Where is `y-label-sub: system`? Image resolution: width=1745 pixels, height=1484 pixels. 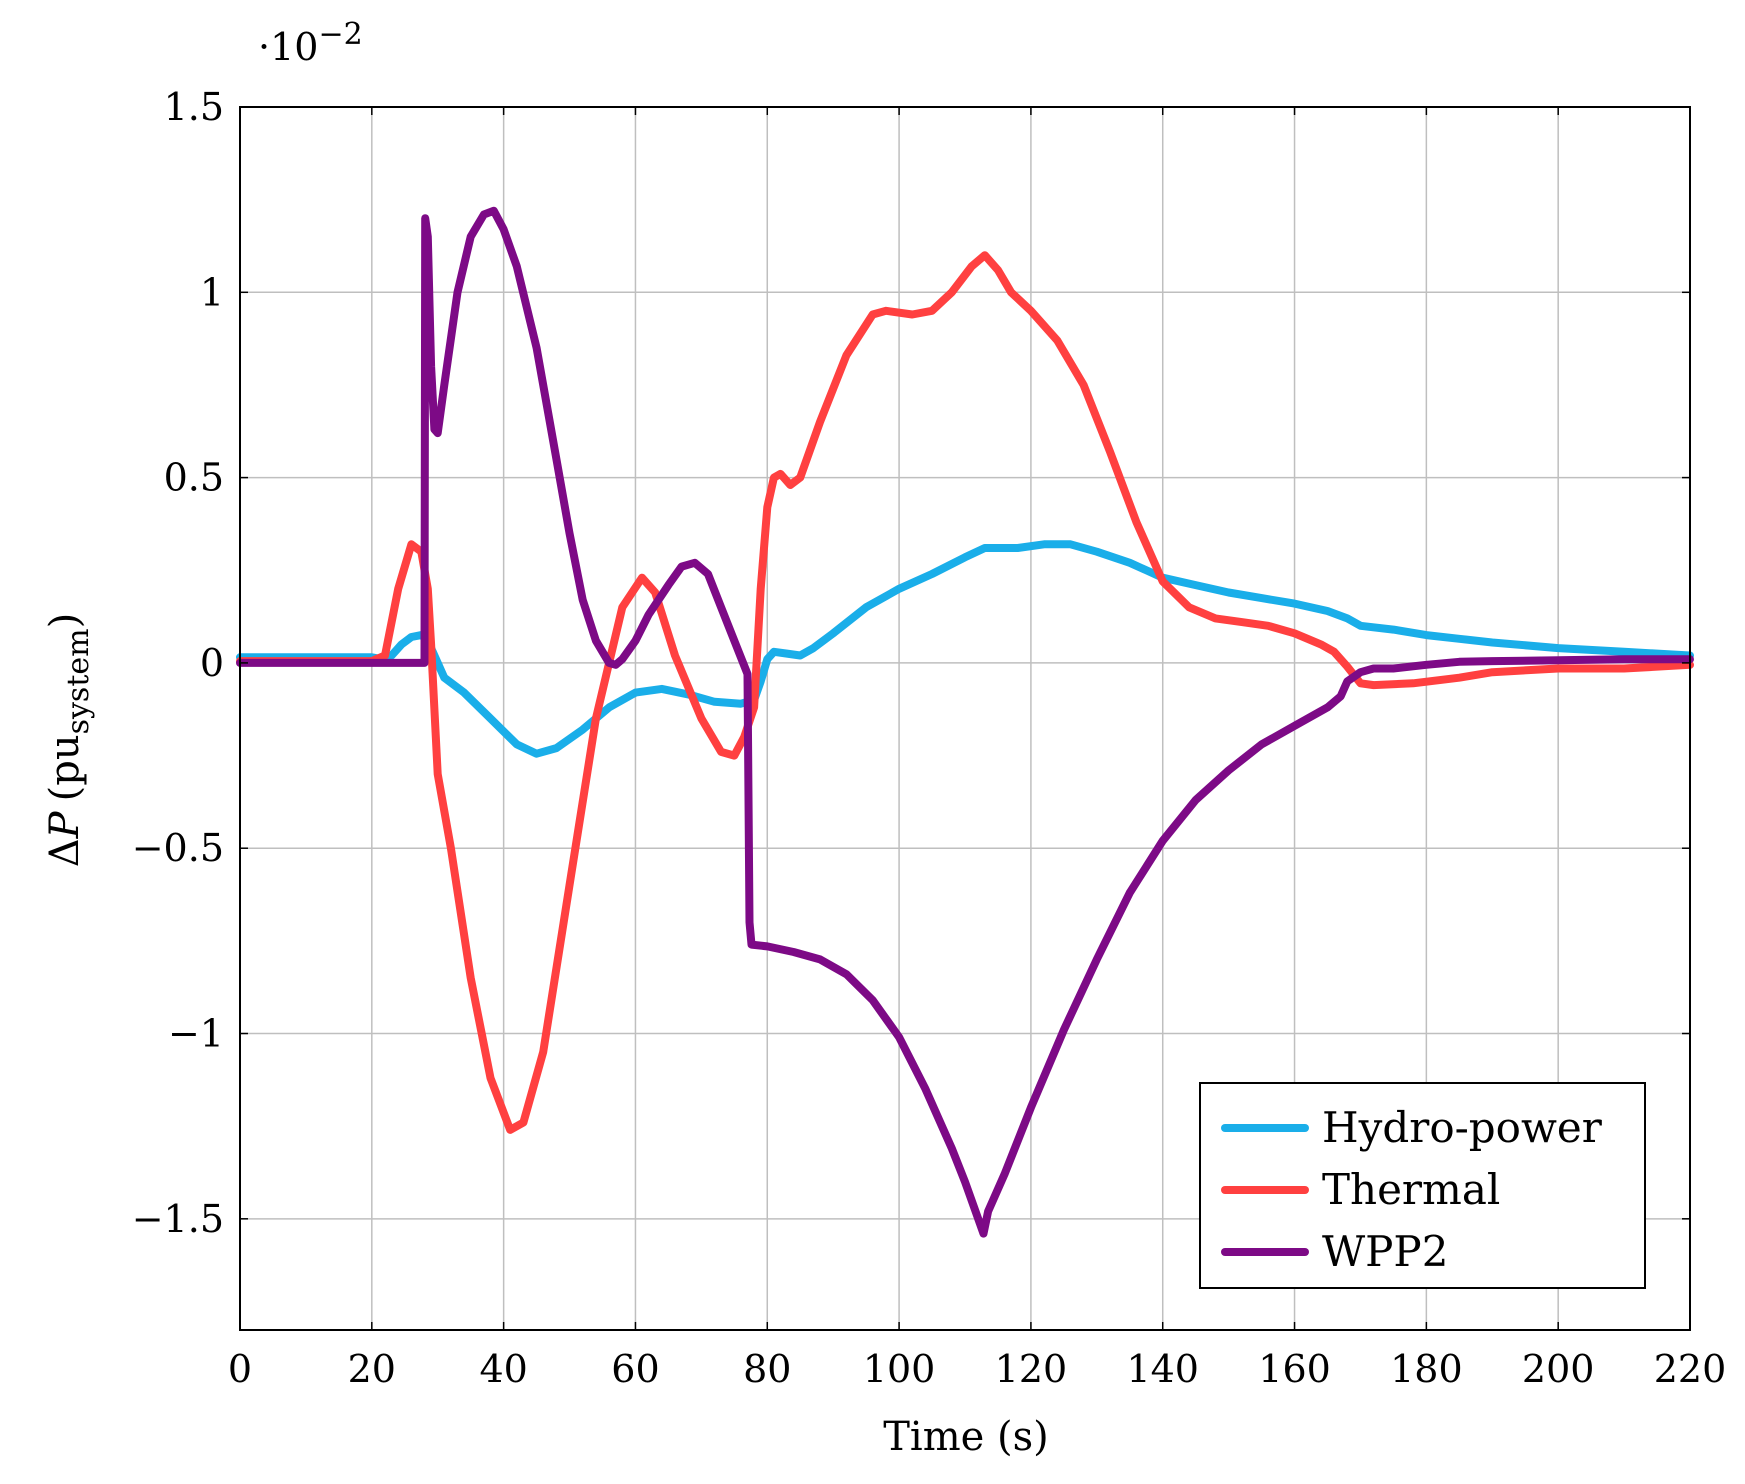
y-label-sub: system is located at coordinates (78, 681).